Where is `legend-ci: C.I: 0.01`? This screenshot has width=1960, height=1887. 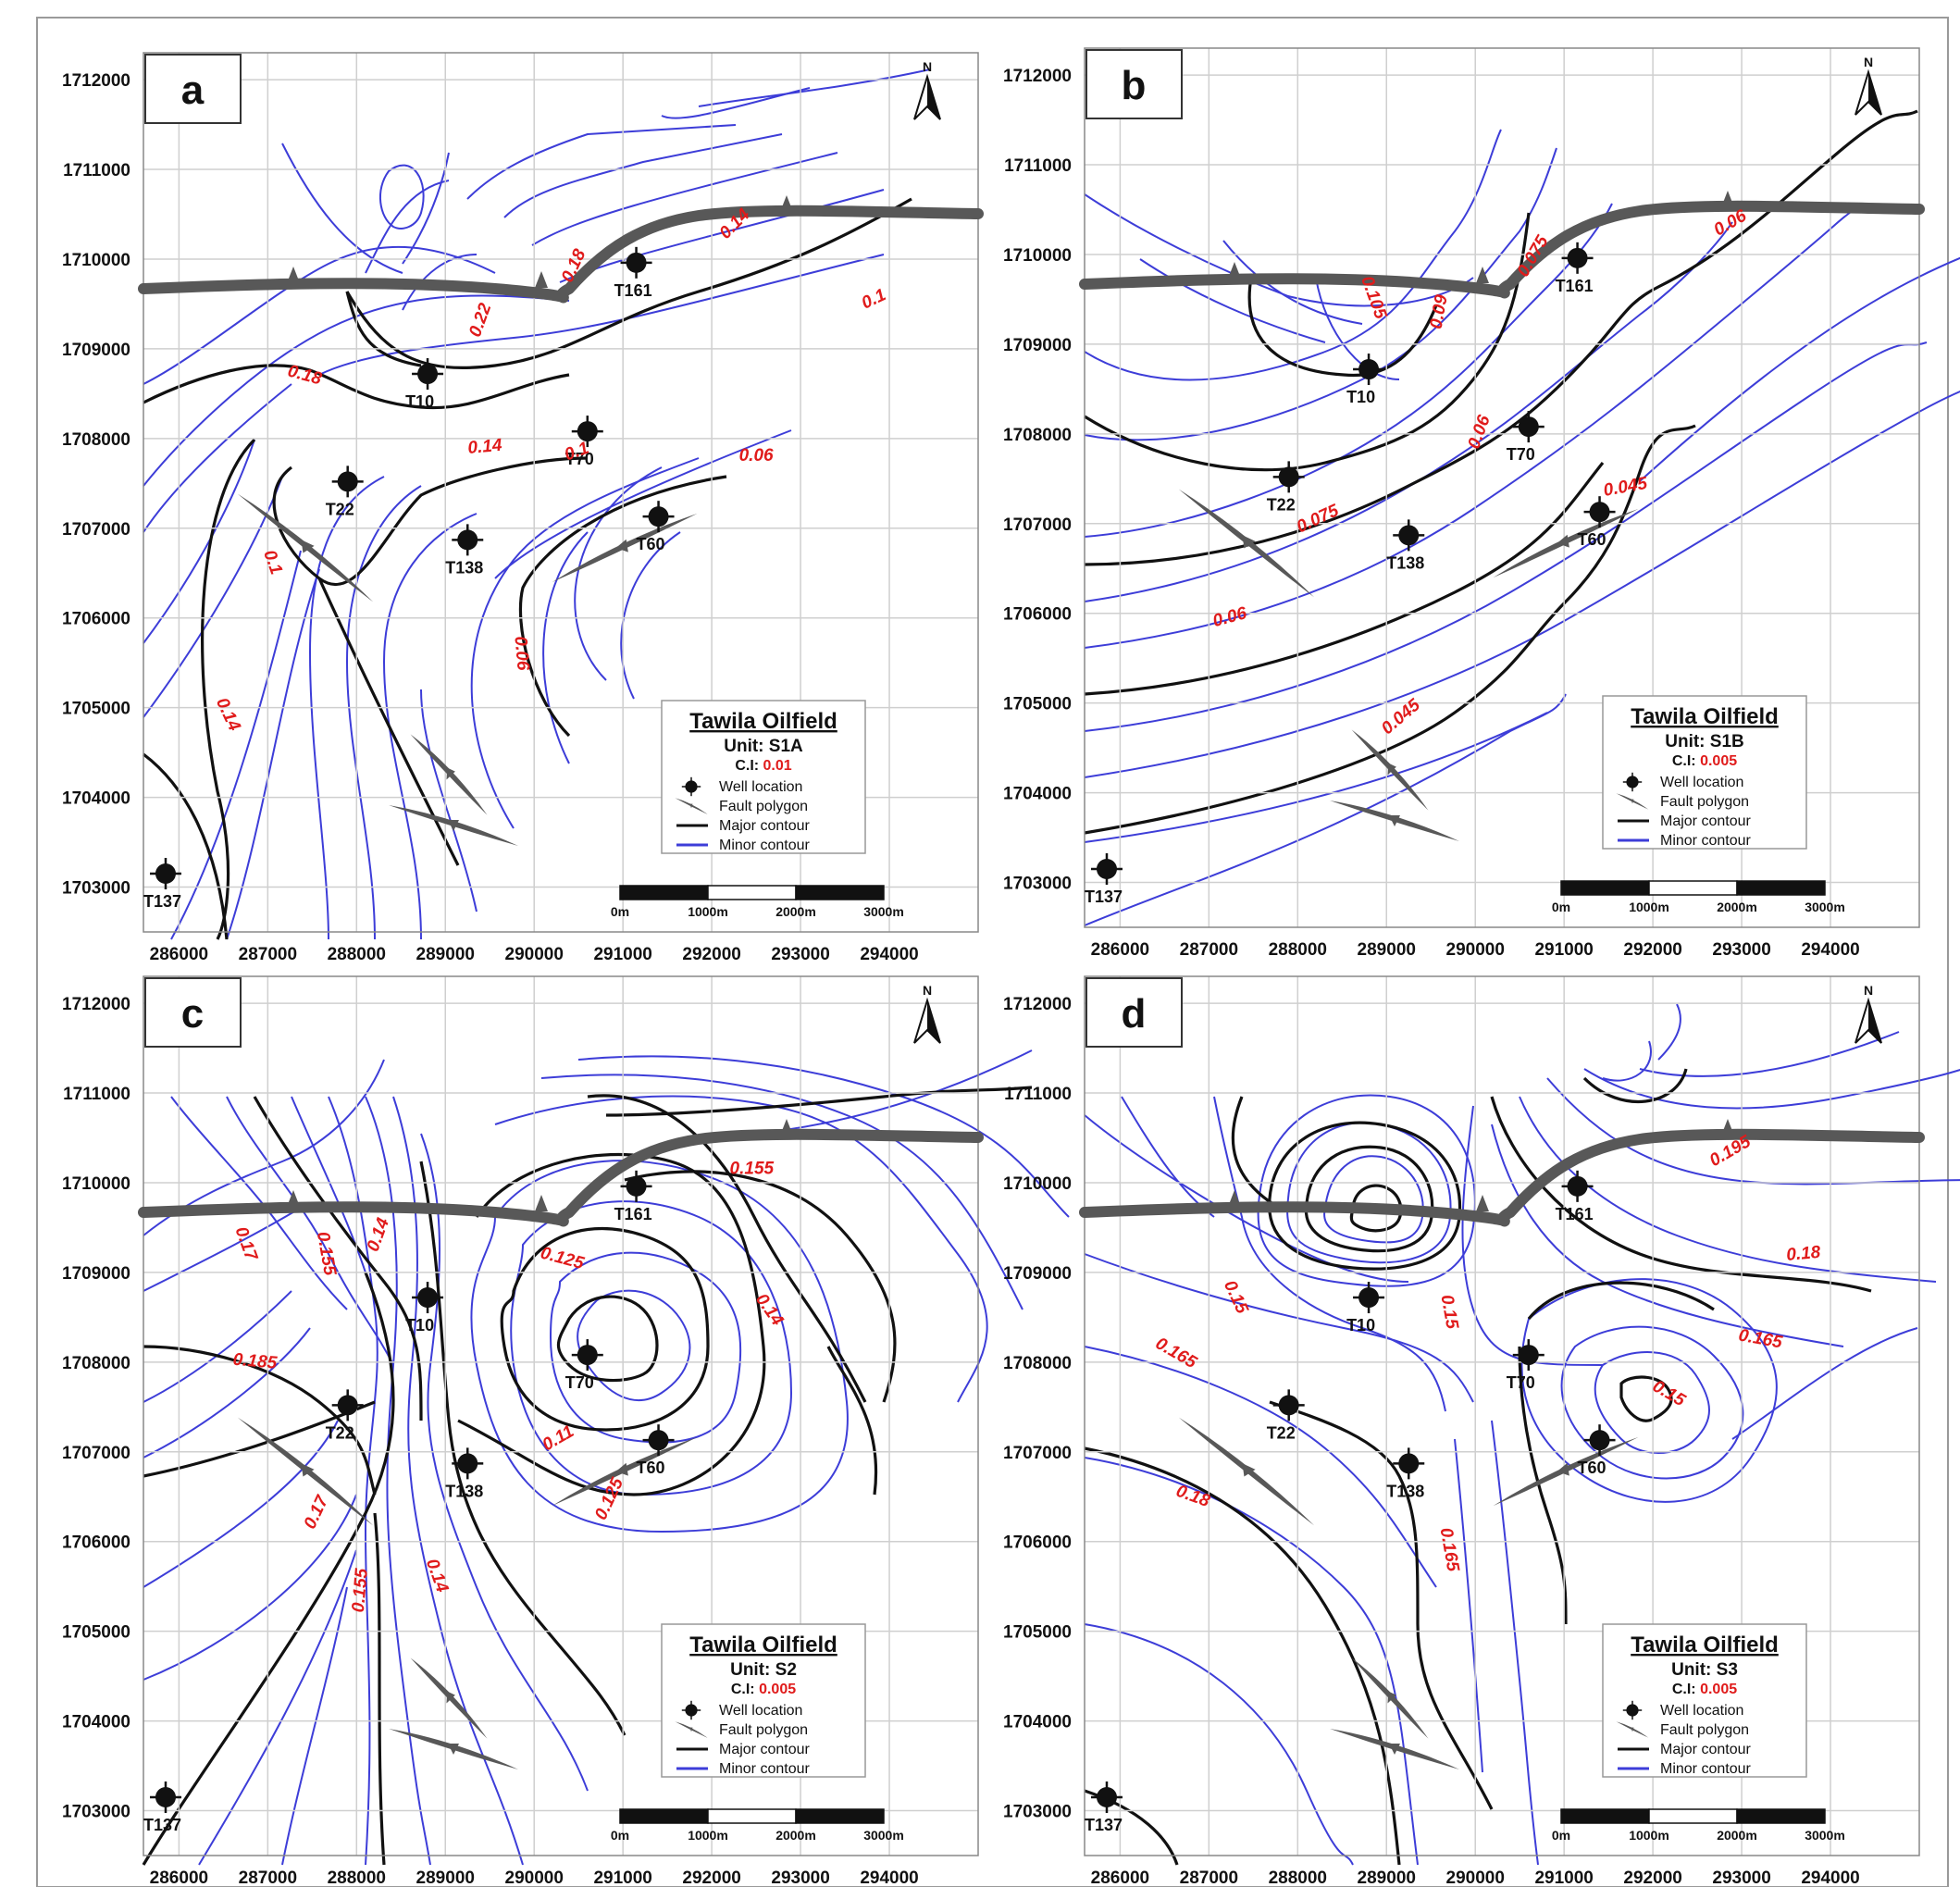 legend-ci: C.I: 0.01 is located at coordinates (763, 766).